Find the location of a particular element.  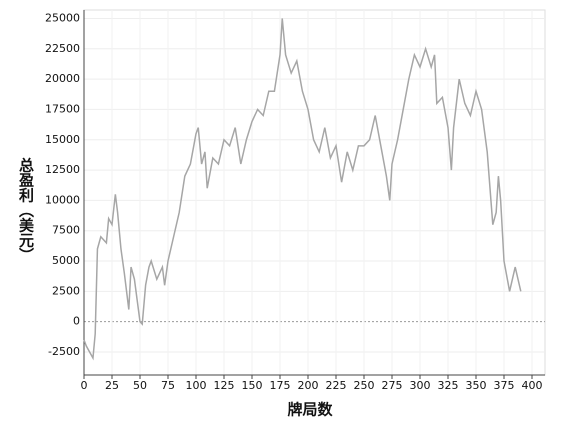

y-tick-label: 2500 is located at coordinates (66, 290).